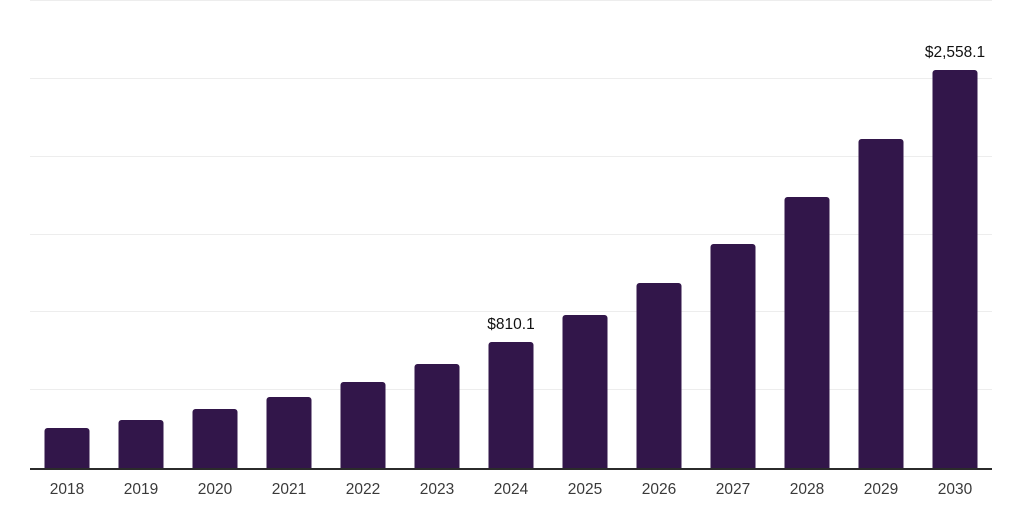 This screenshot has width=1024, height=512. What do you see at coordinates (585, 489) in the screenshot?
I see `x-tick-label-2025: 2025` at bounding box center [585, 489].